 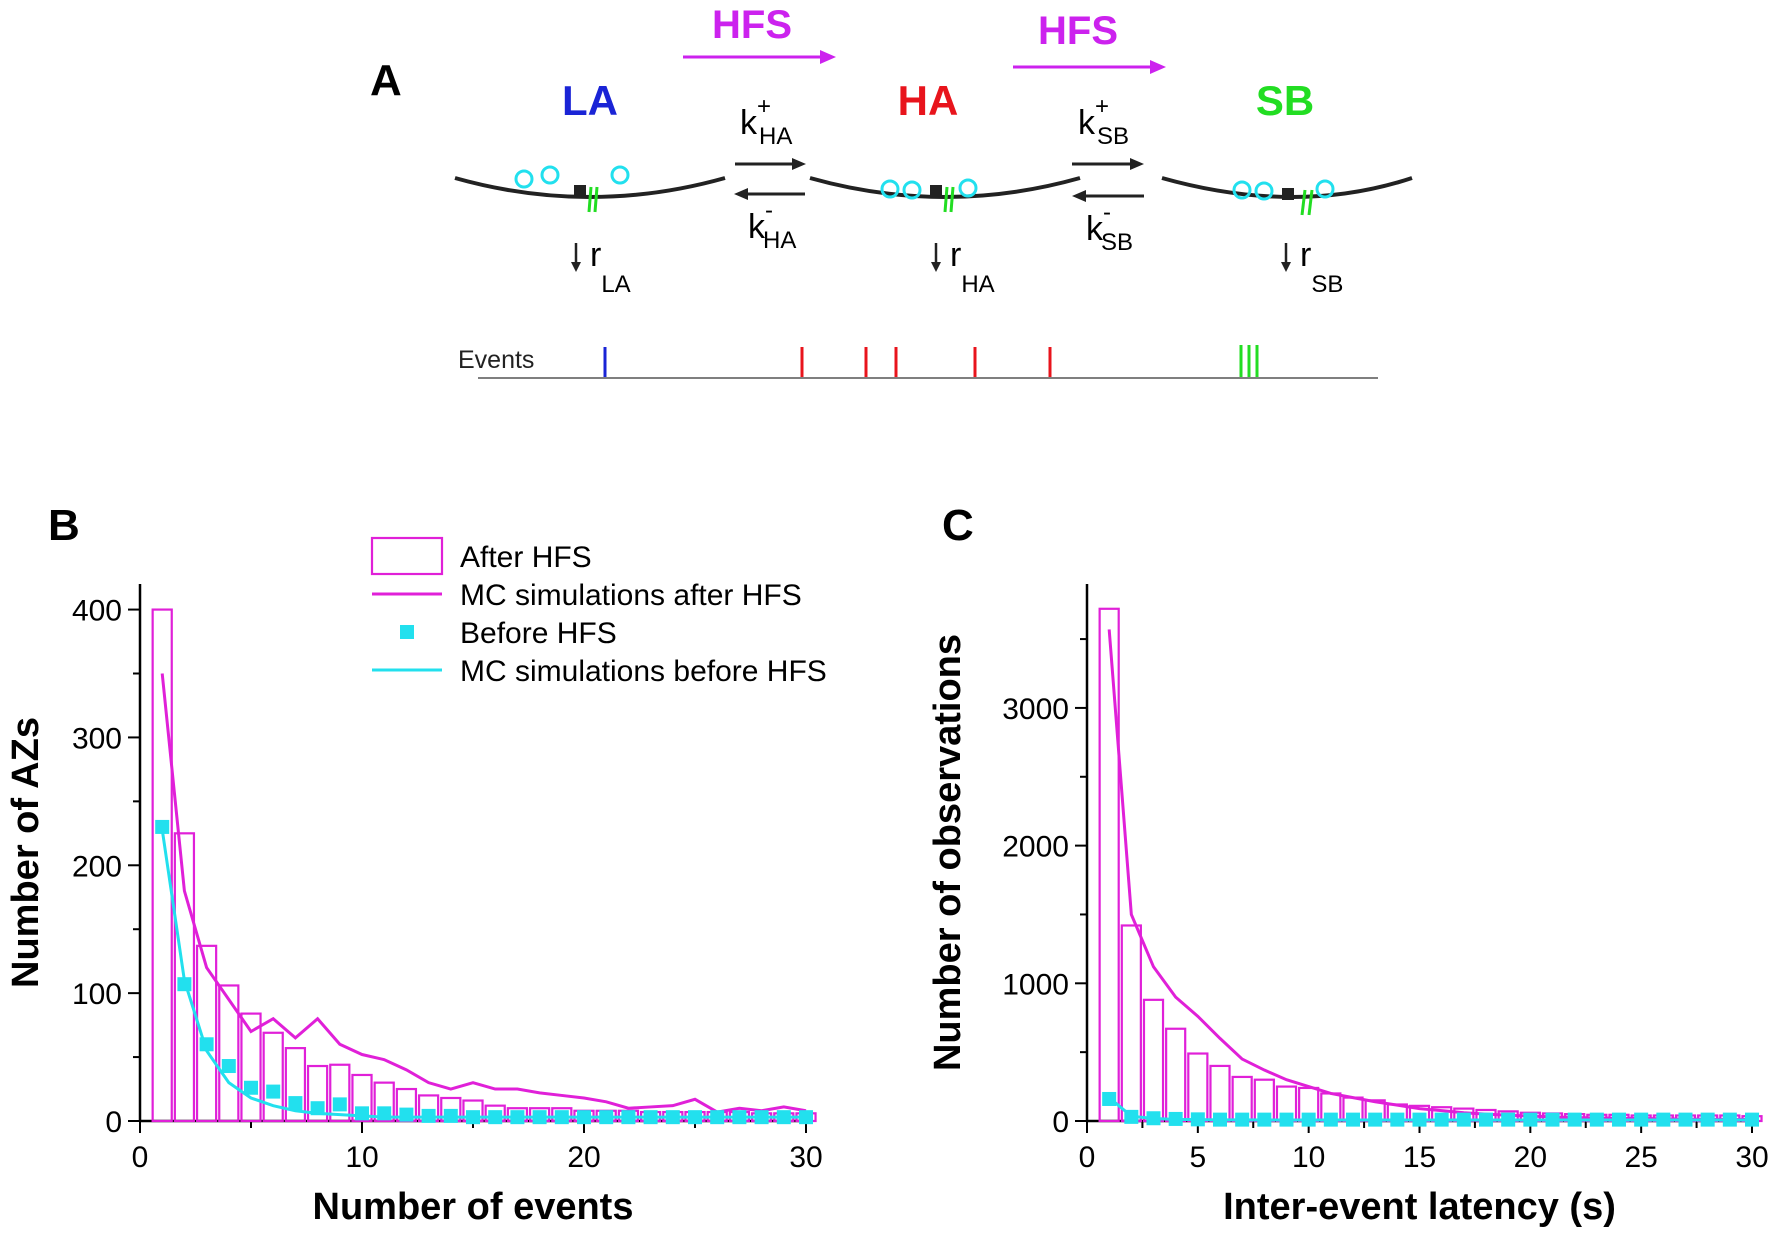 I want to click on release-la: rLA, so click(x=601, y=267).